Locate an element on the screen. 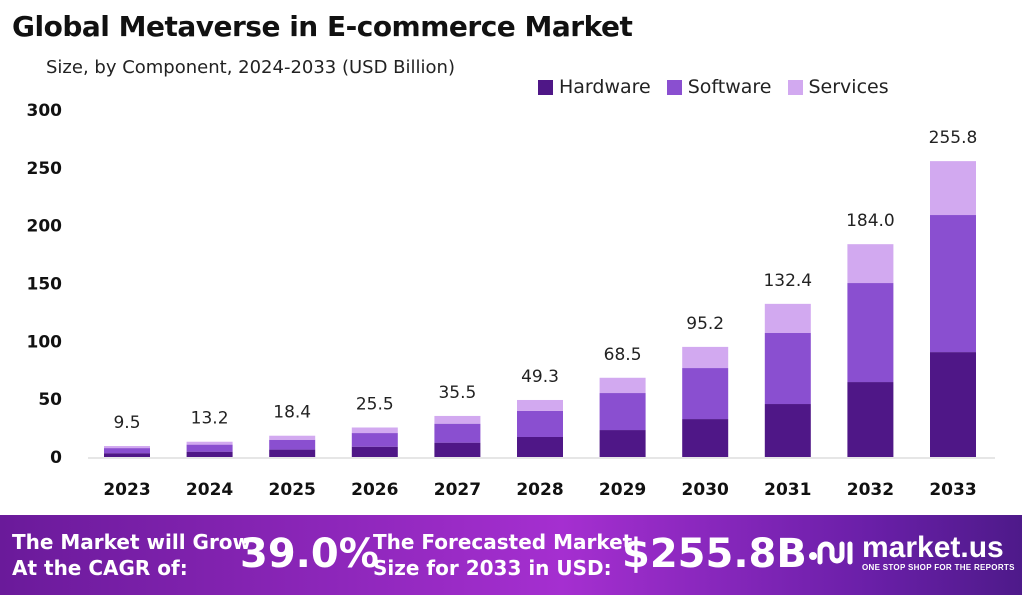 The height and width of the screenshot is (595, 1022). legend-item-hardware: Hardware is located at coordinates (594, 87).